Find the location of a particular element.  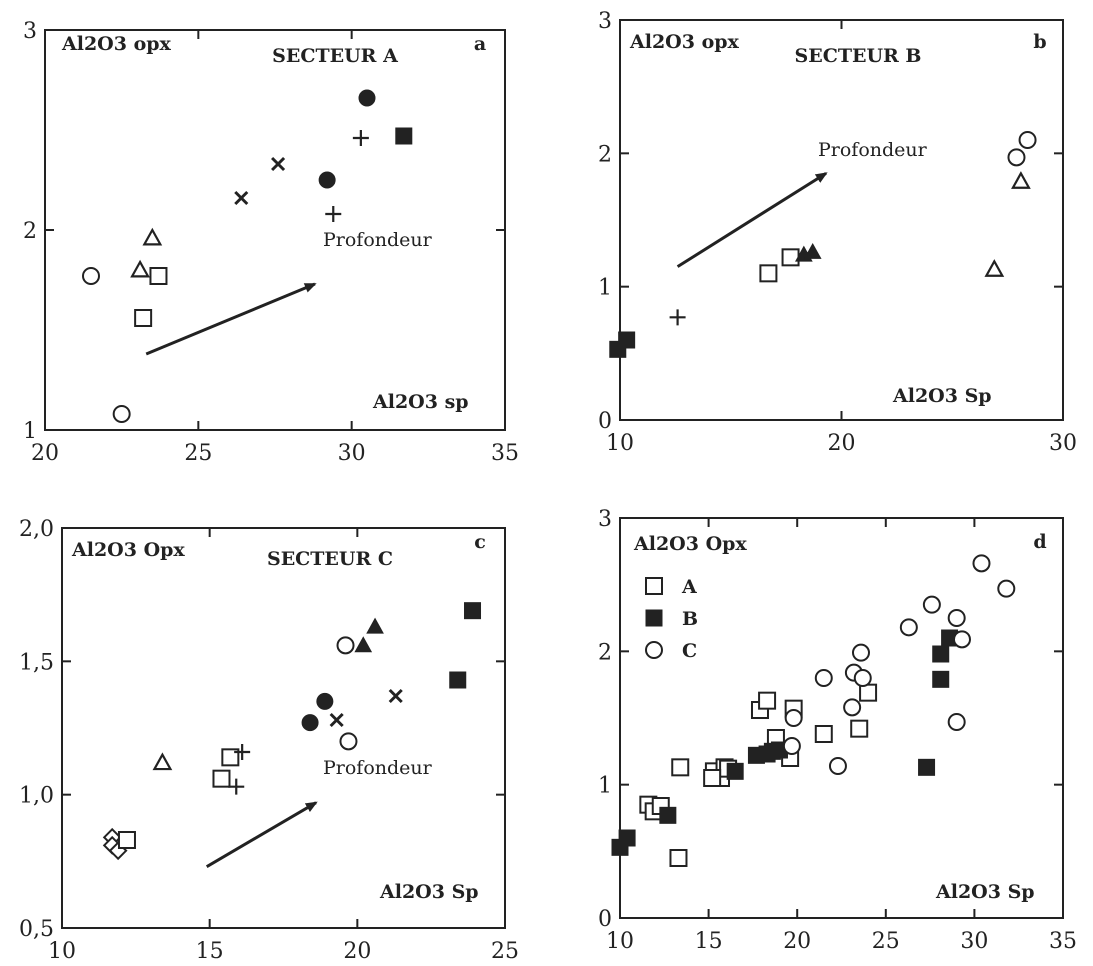

panel-a-point-plus is located at coordinates (333, 214).